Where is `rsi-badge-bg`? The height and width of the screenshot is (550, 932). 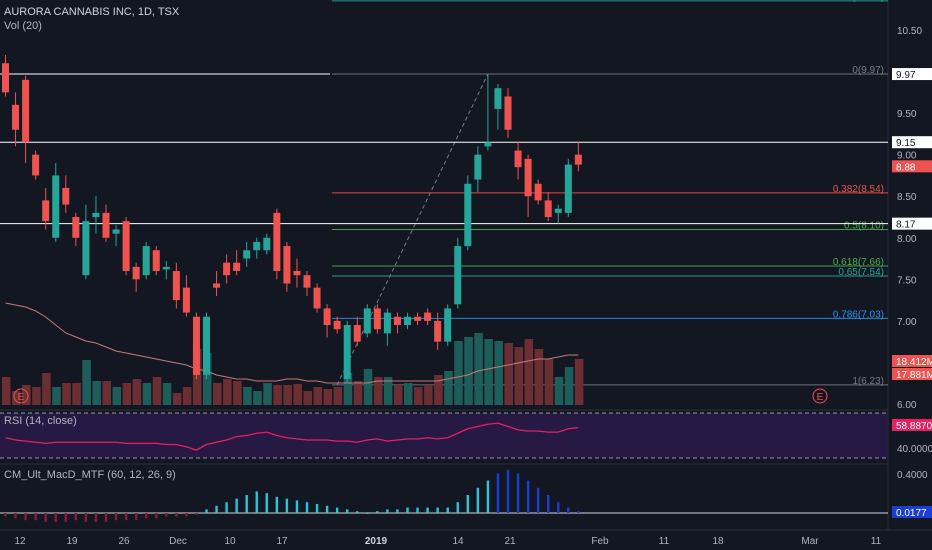 rsi-badge-bg is located at coordinates (912, 425).